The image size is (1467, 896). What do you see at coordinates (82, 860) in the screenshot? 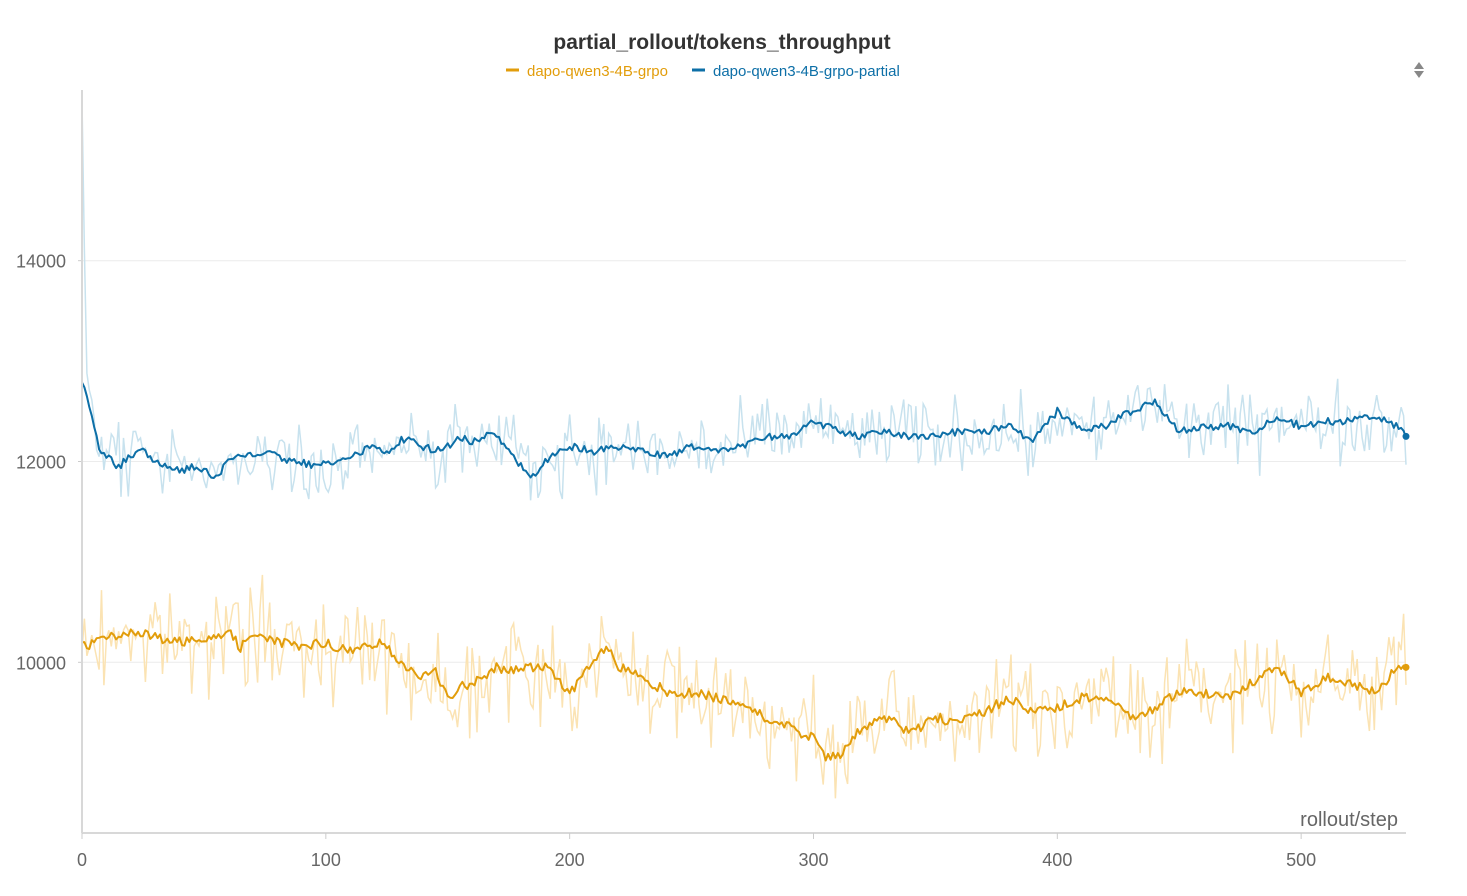
I see `x-tick-label: 0` at bounding box center [82, 860].